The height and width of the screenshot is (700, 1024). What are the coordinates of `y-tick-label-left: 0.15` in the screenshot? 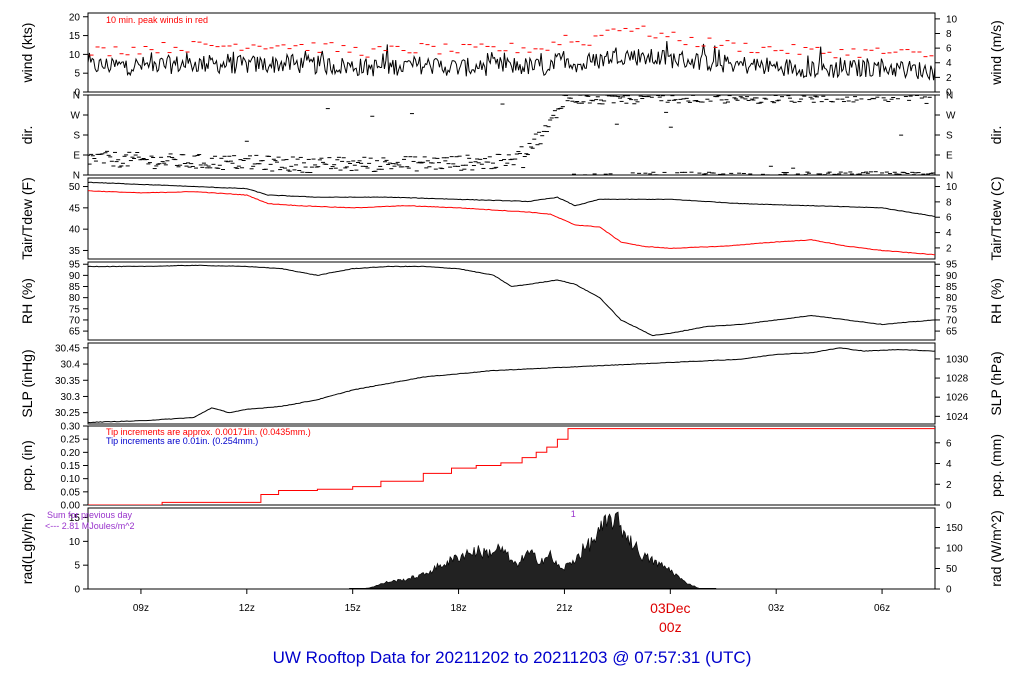 It's located at (71, 466).